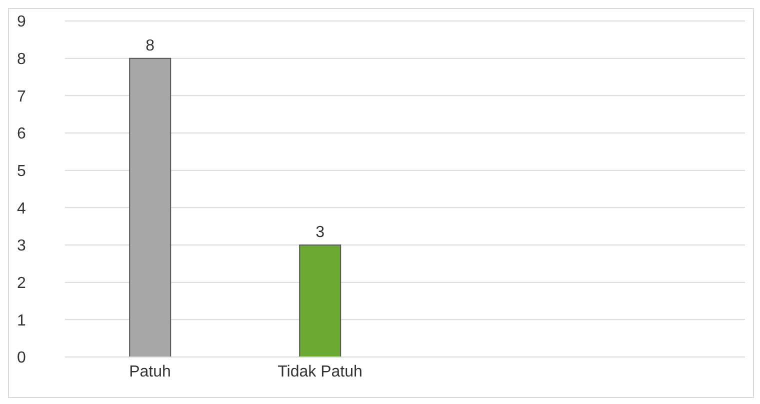 Image resolution: width=760 pixels, height=404 pixels. I want to click on y-tick-label: 8, so click(21, 59).